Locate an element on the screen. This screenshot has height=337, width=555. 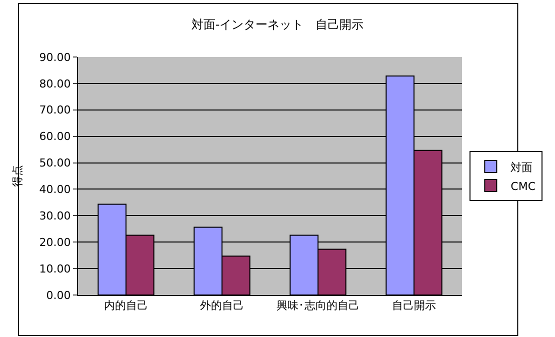
y-axis-title: 得点 is located at coordinates (17, 176).